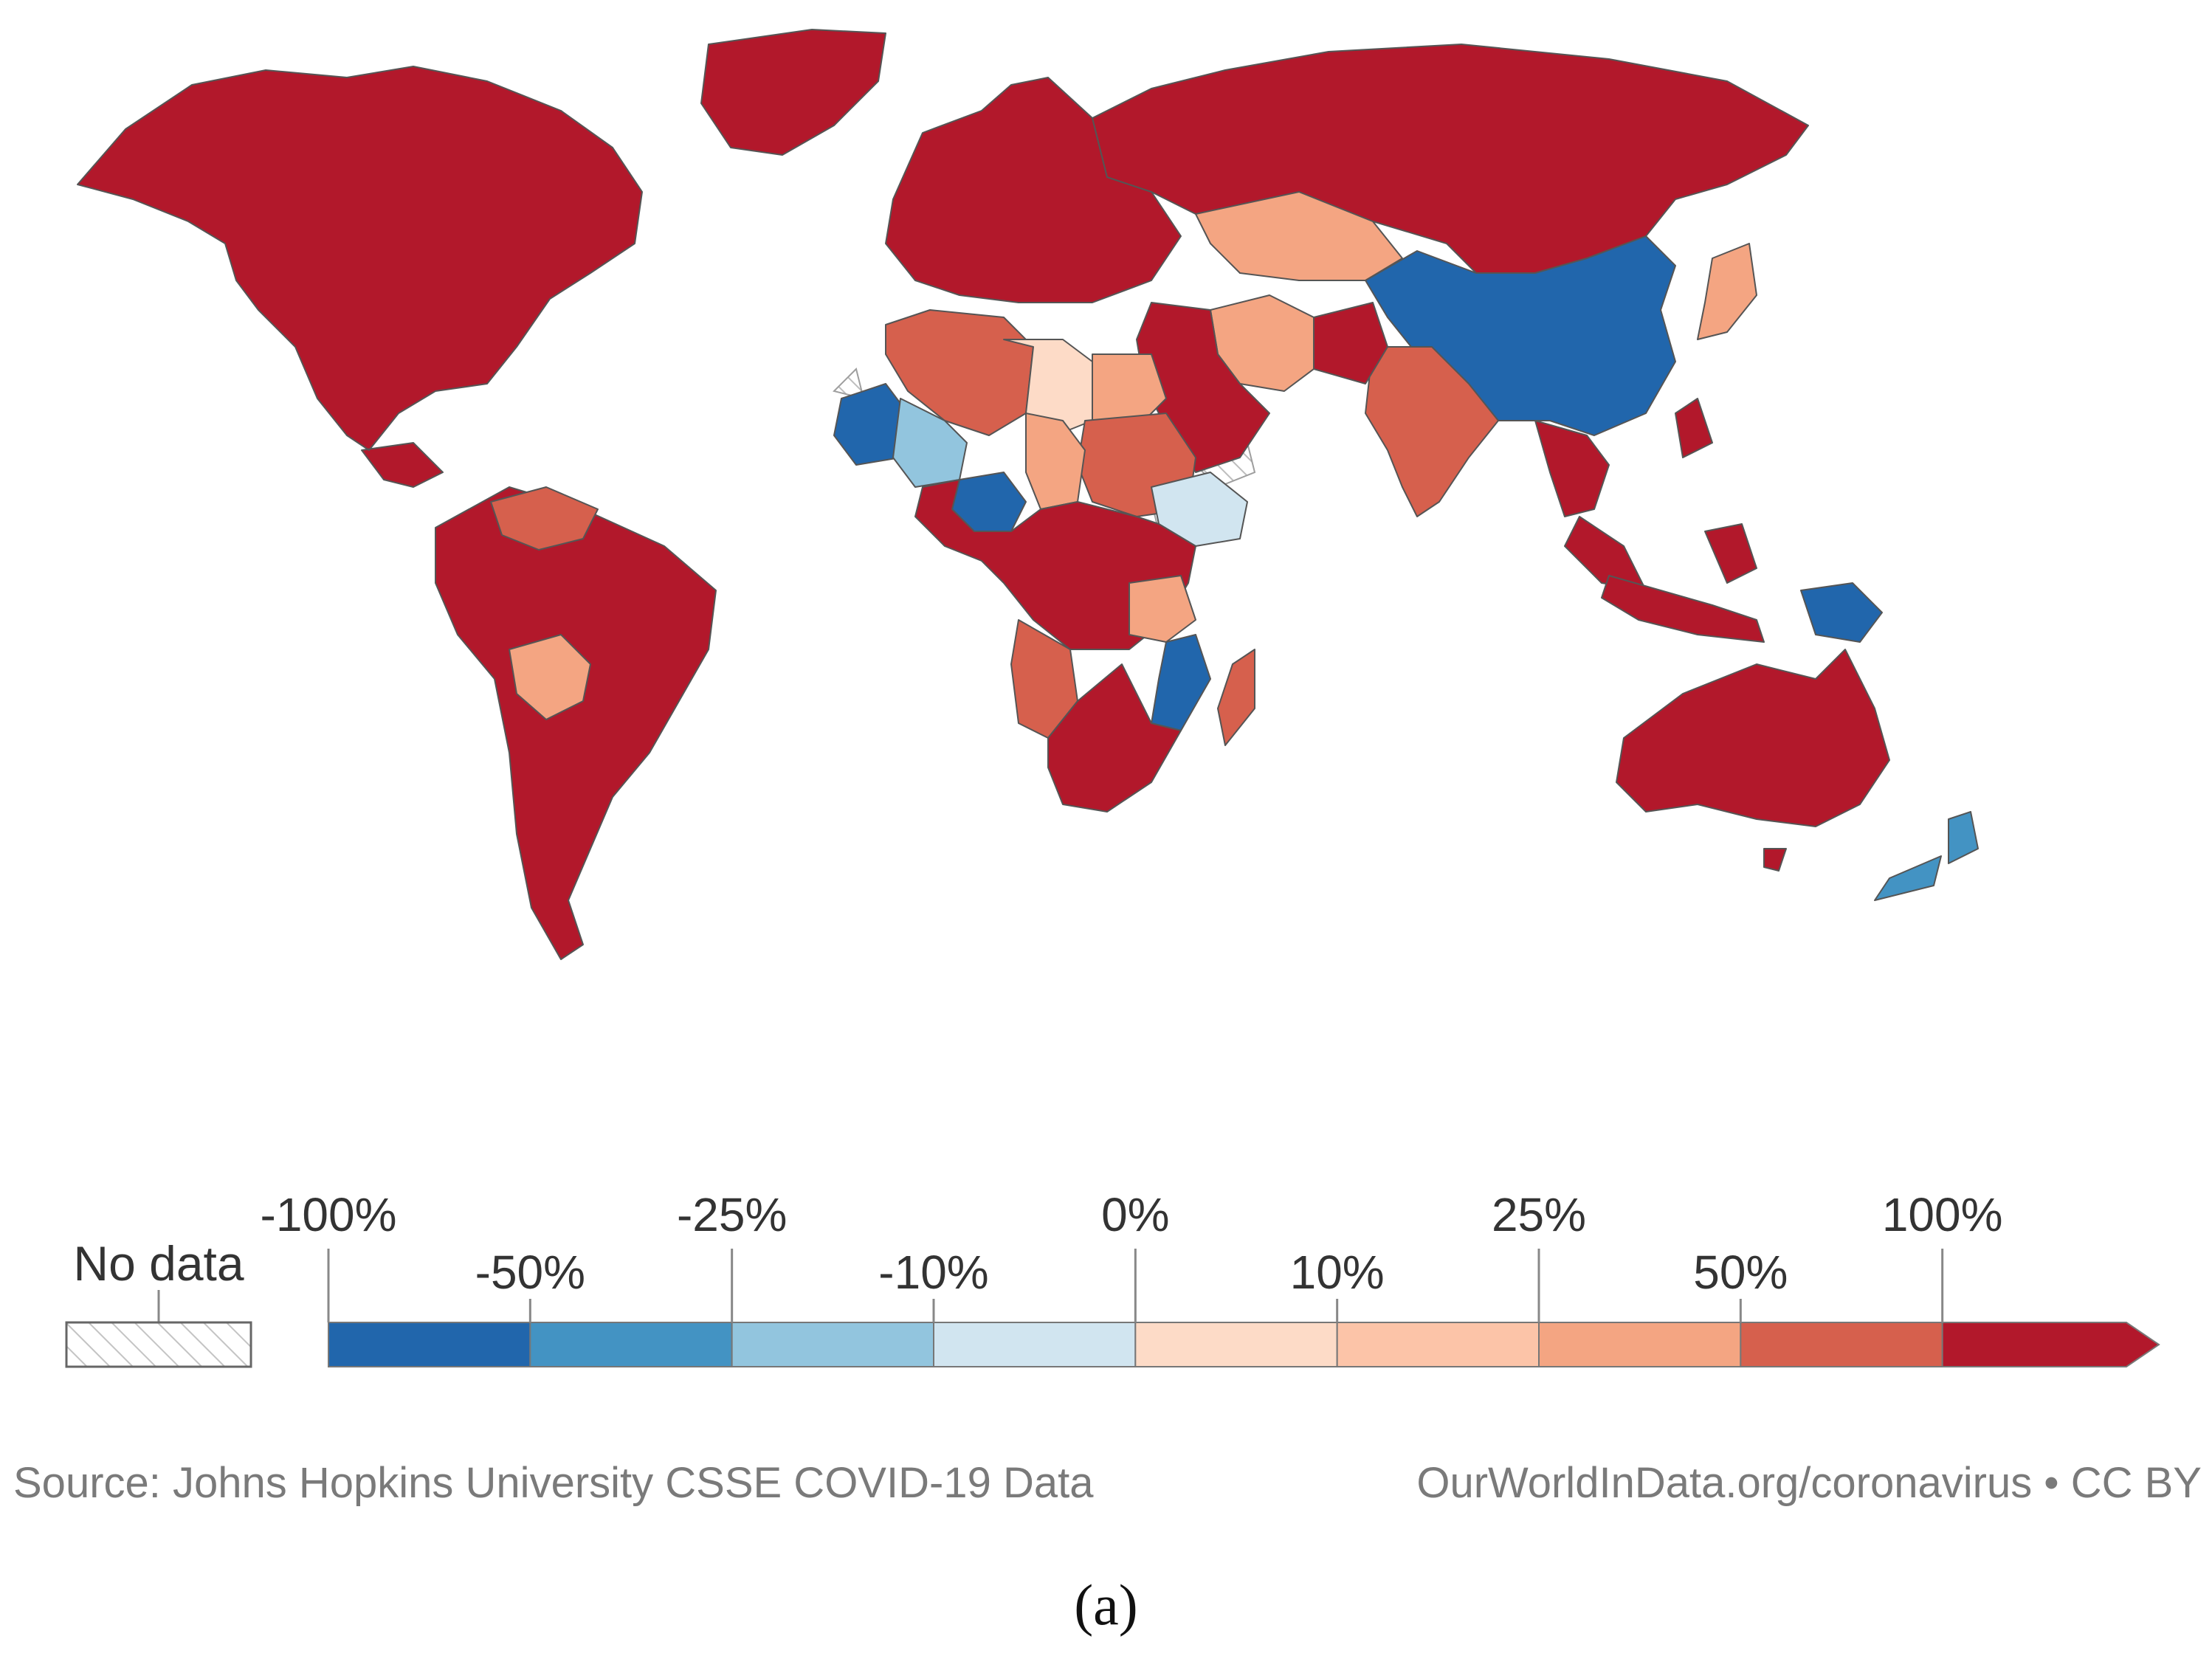  What do you see at coordinates (732, 1214) in the screenshot?
I see `legend-tick-label: -25%` at bounding box center [732, 1214].